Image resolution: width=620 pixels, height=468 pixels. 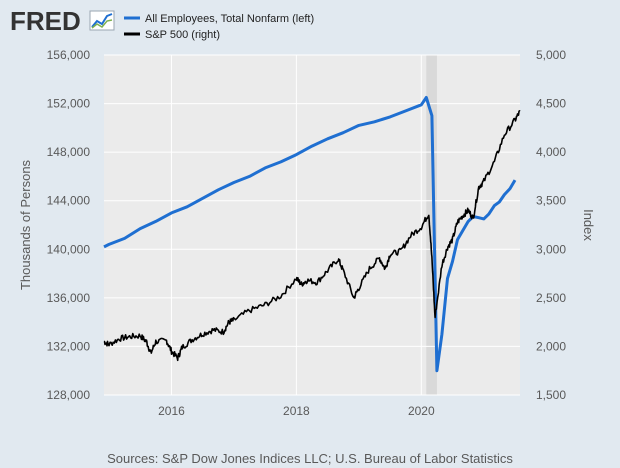 I want to click on legend-label-sp500: S&P 500 (right), so click(x=182, y=35).